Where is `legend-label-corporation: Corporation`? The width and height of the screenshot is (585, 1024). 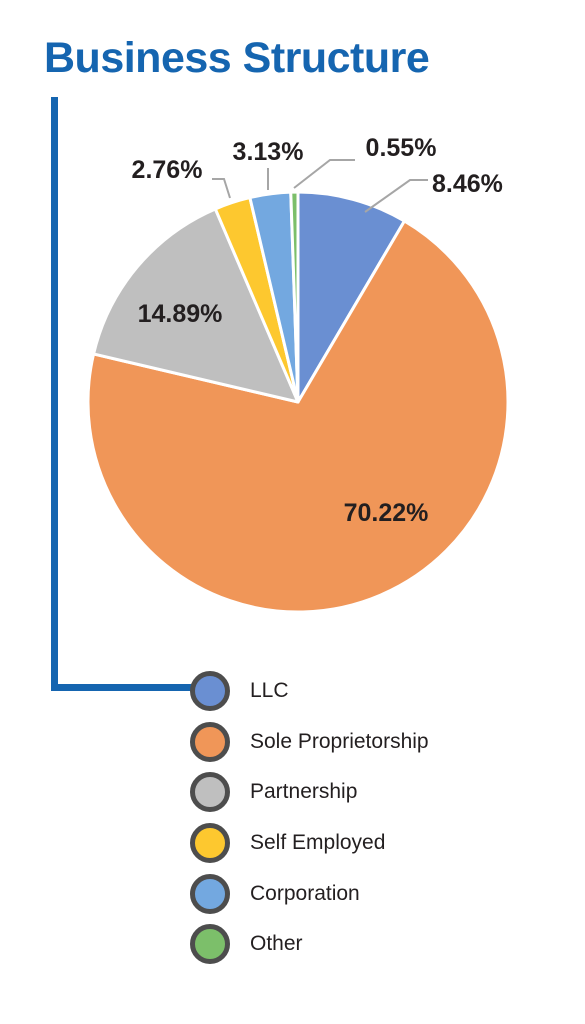
legend-label-corporation: Corporation is located at coordinates (305, 893).